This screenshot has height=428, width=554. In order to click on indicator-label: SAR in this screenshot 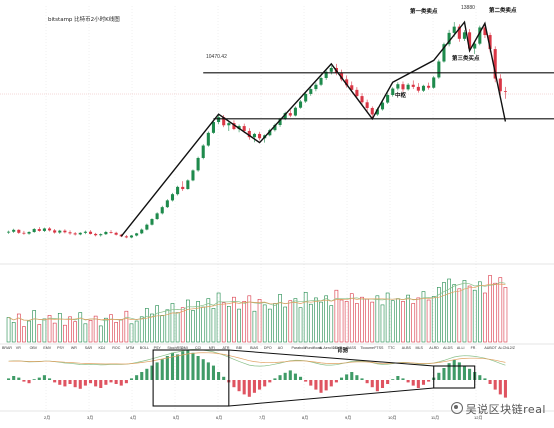, I will do `click(89, 348)`.